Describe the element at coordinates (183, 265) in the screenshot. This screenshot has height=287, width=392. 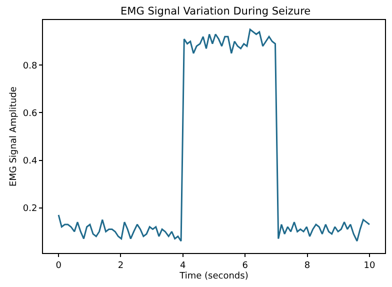
I see `x-tick-label: 4` at that location.